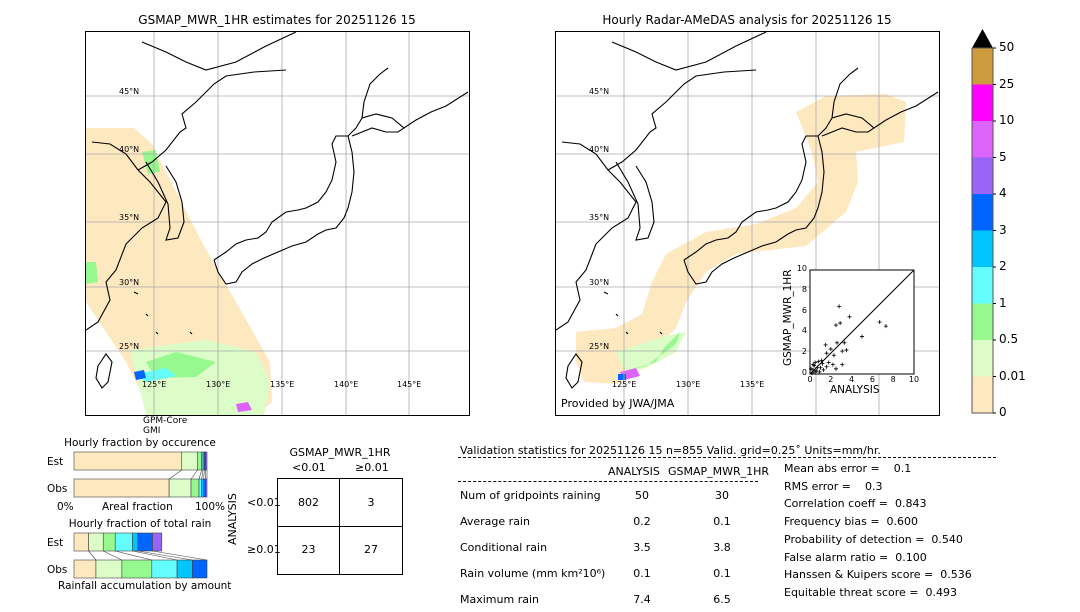 The image size is (1080, 612). Describe the element at coordinates (1003, 193) in the screenshot. I see `colorbar-tick-label: 4` at that location.